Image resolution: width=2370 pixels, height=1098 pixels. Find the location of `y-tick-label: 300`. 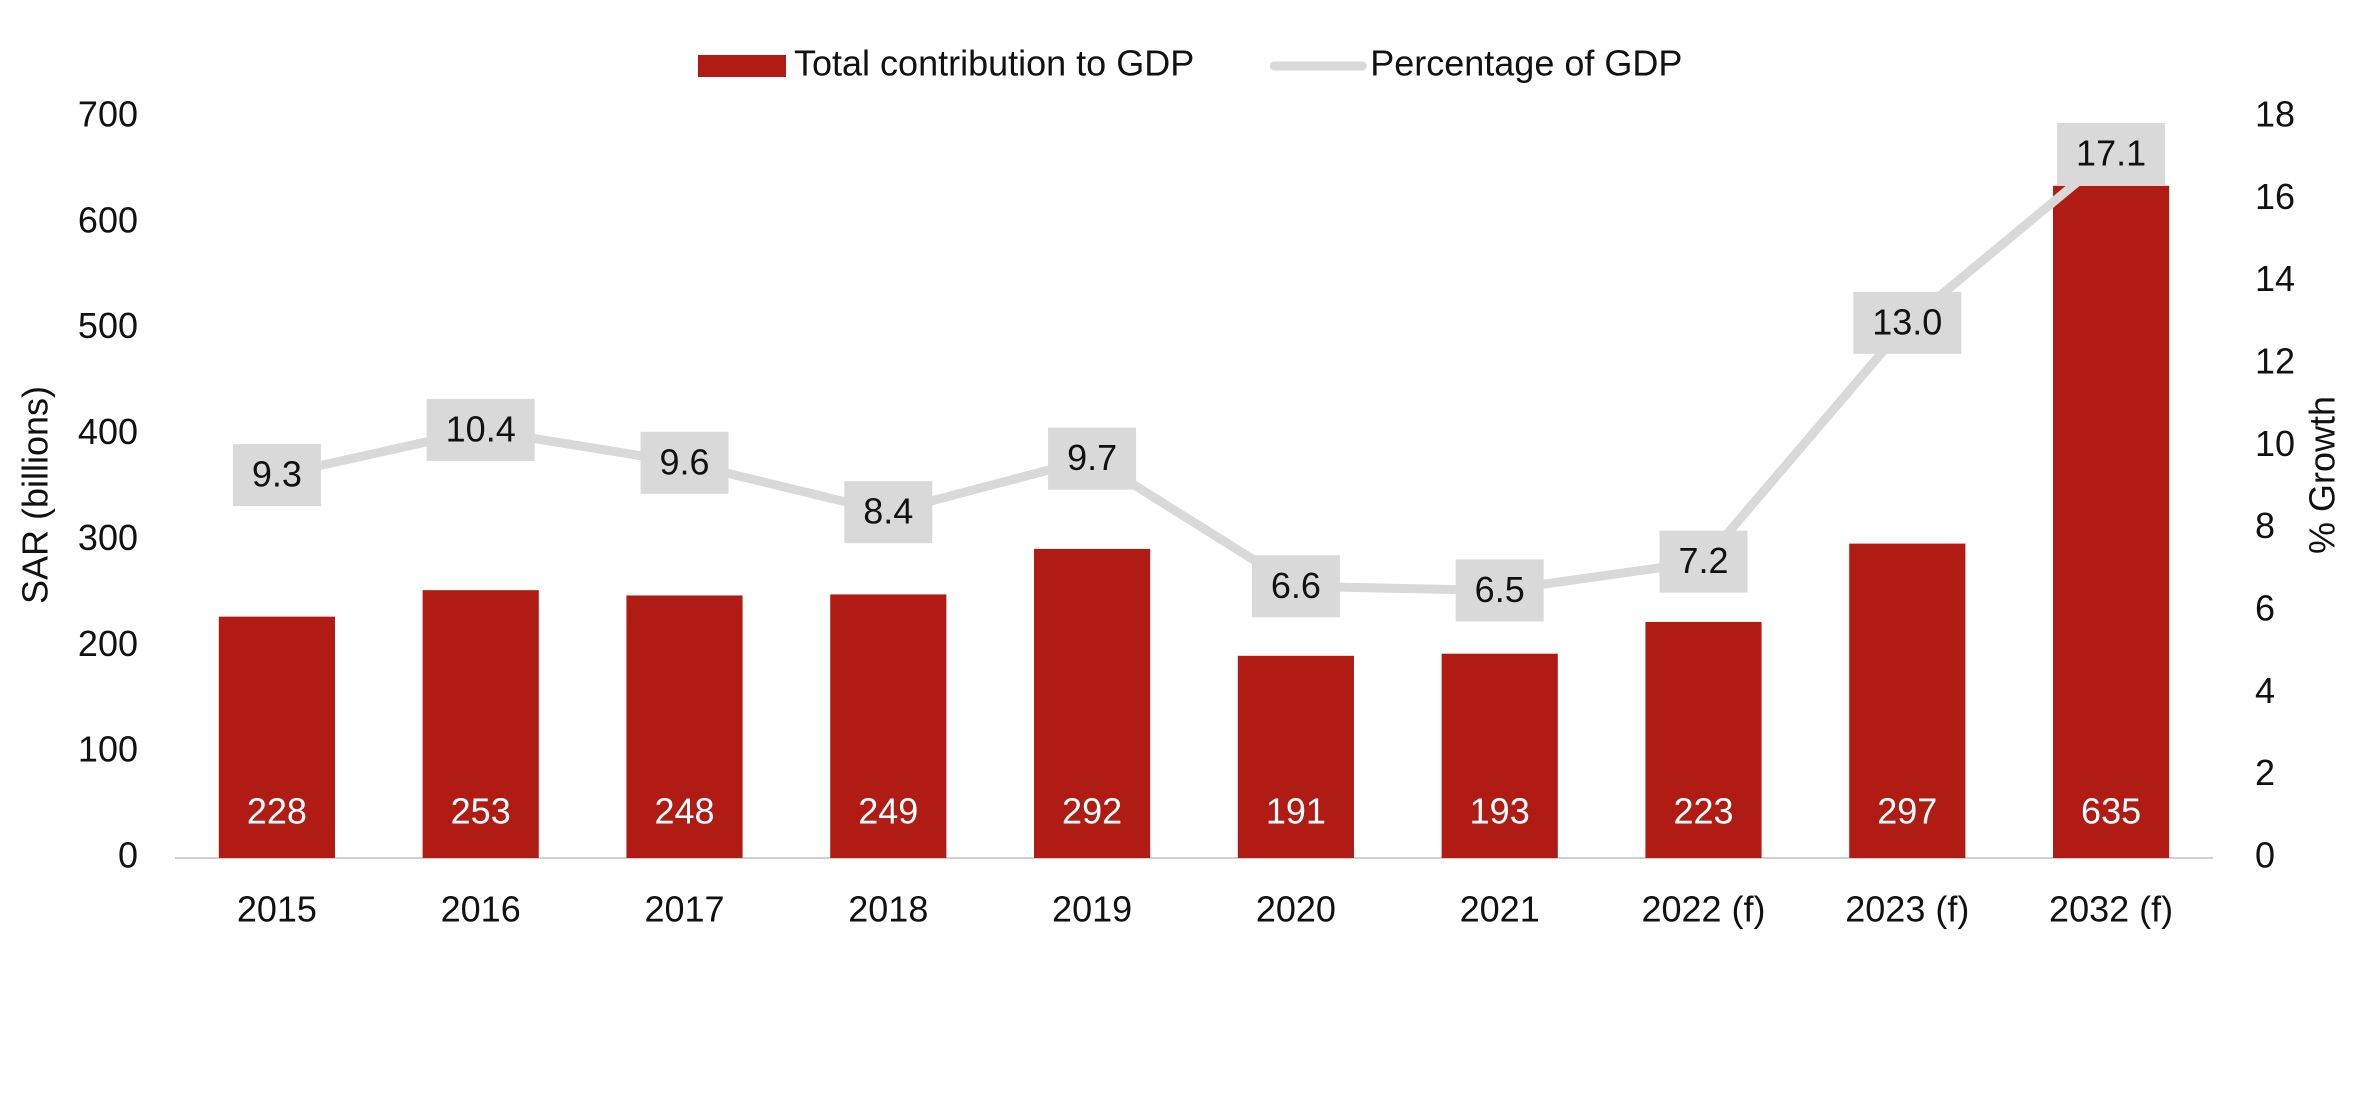

y-tick-label: 300 is located at coordinates (108, 537).